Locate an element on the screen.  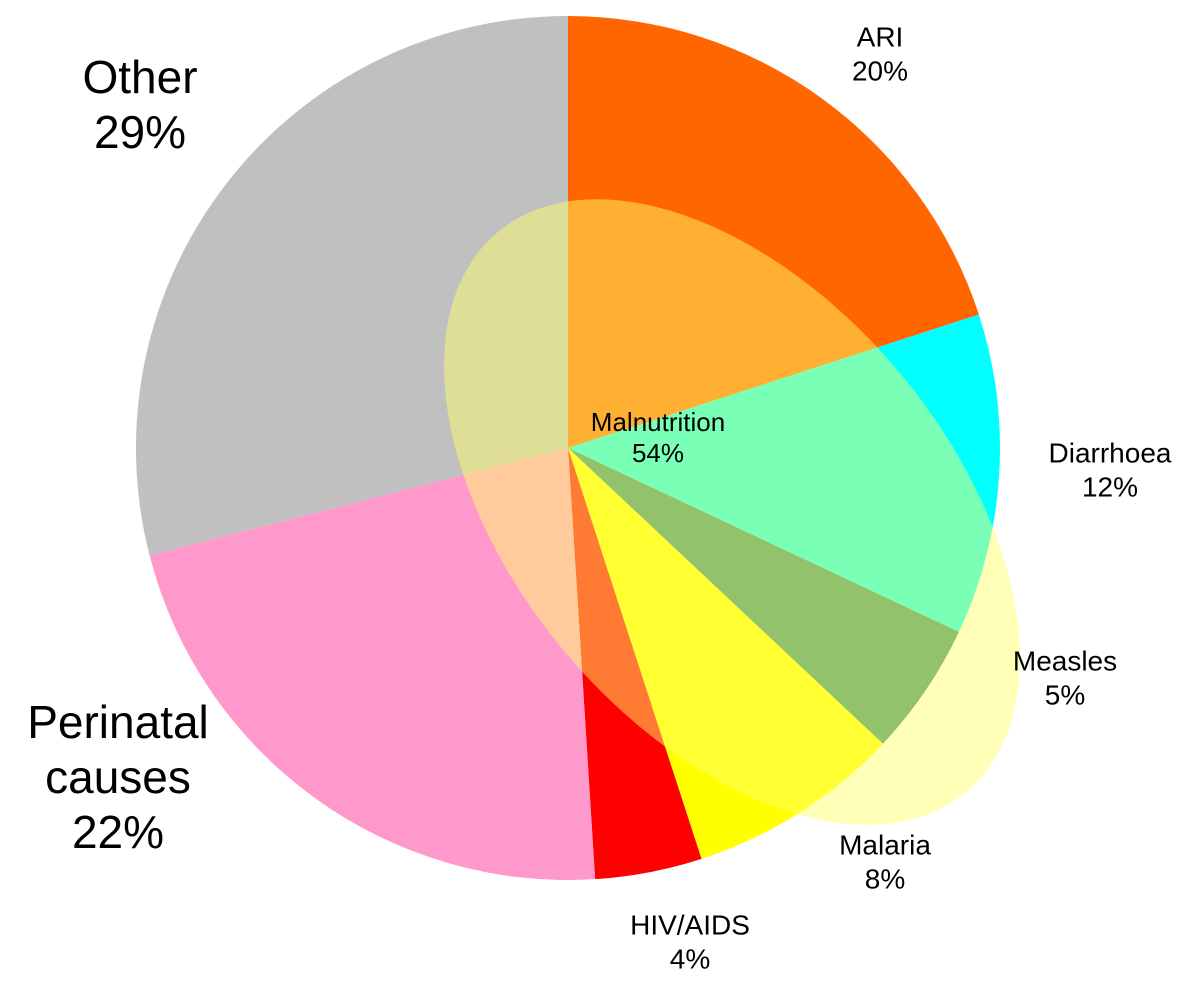
slice-name: ARI is located at coordinates (880, 37).